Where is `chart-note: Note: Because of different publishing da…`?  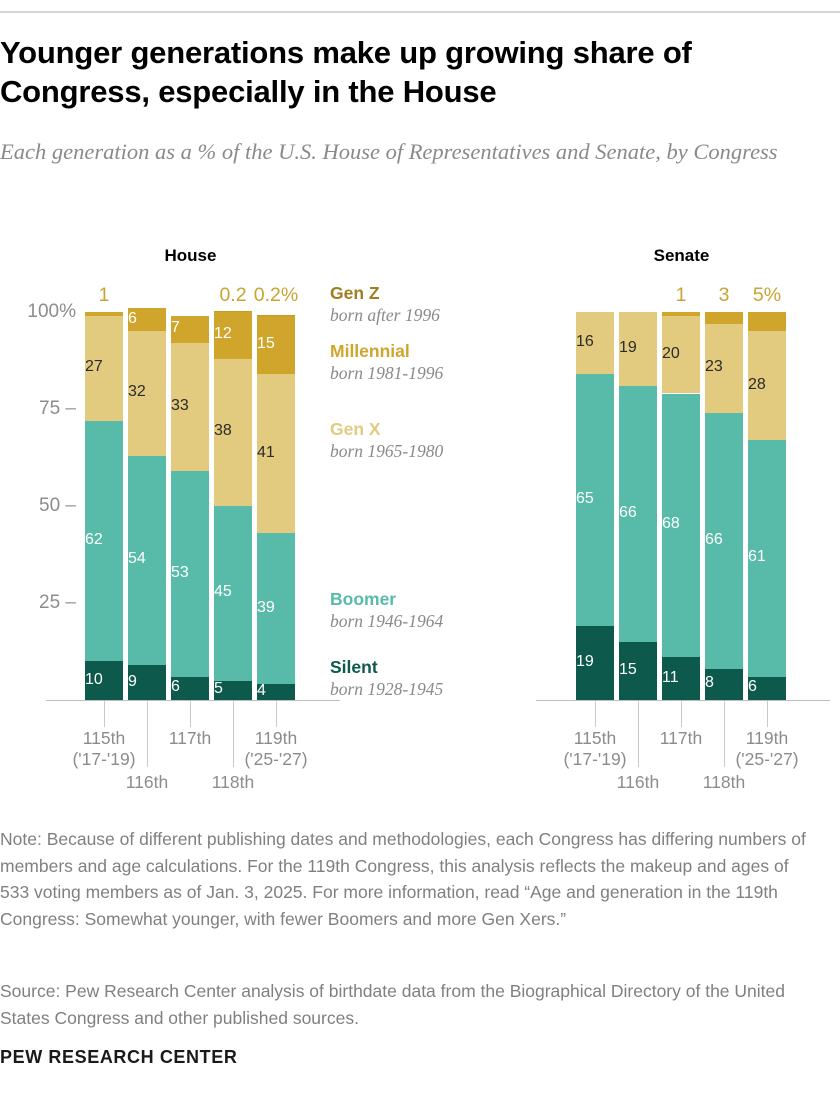
chart-note: Note: Because of different publishing da… is located at coordinates (403, 879).